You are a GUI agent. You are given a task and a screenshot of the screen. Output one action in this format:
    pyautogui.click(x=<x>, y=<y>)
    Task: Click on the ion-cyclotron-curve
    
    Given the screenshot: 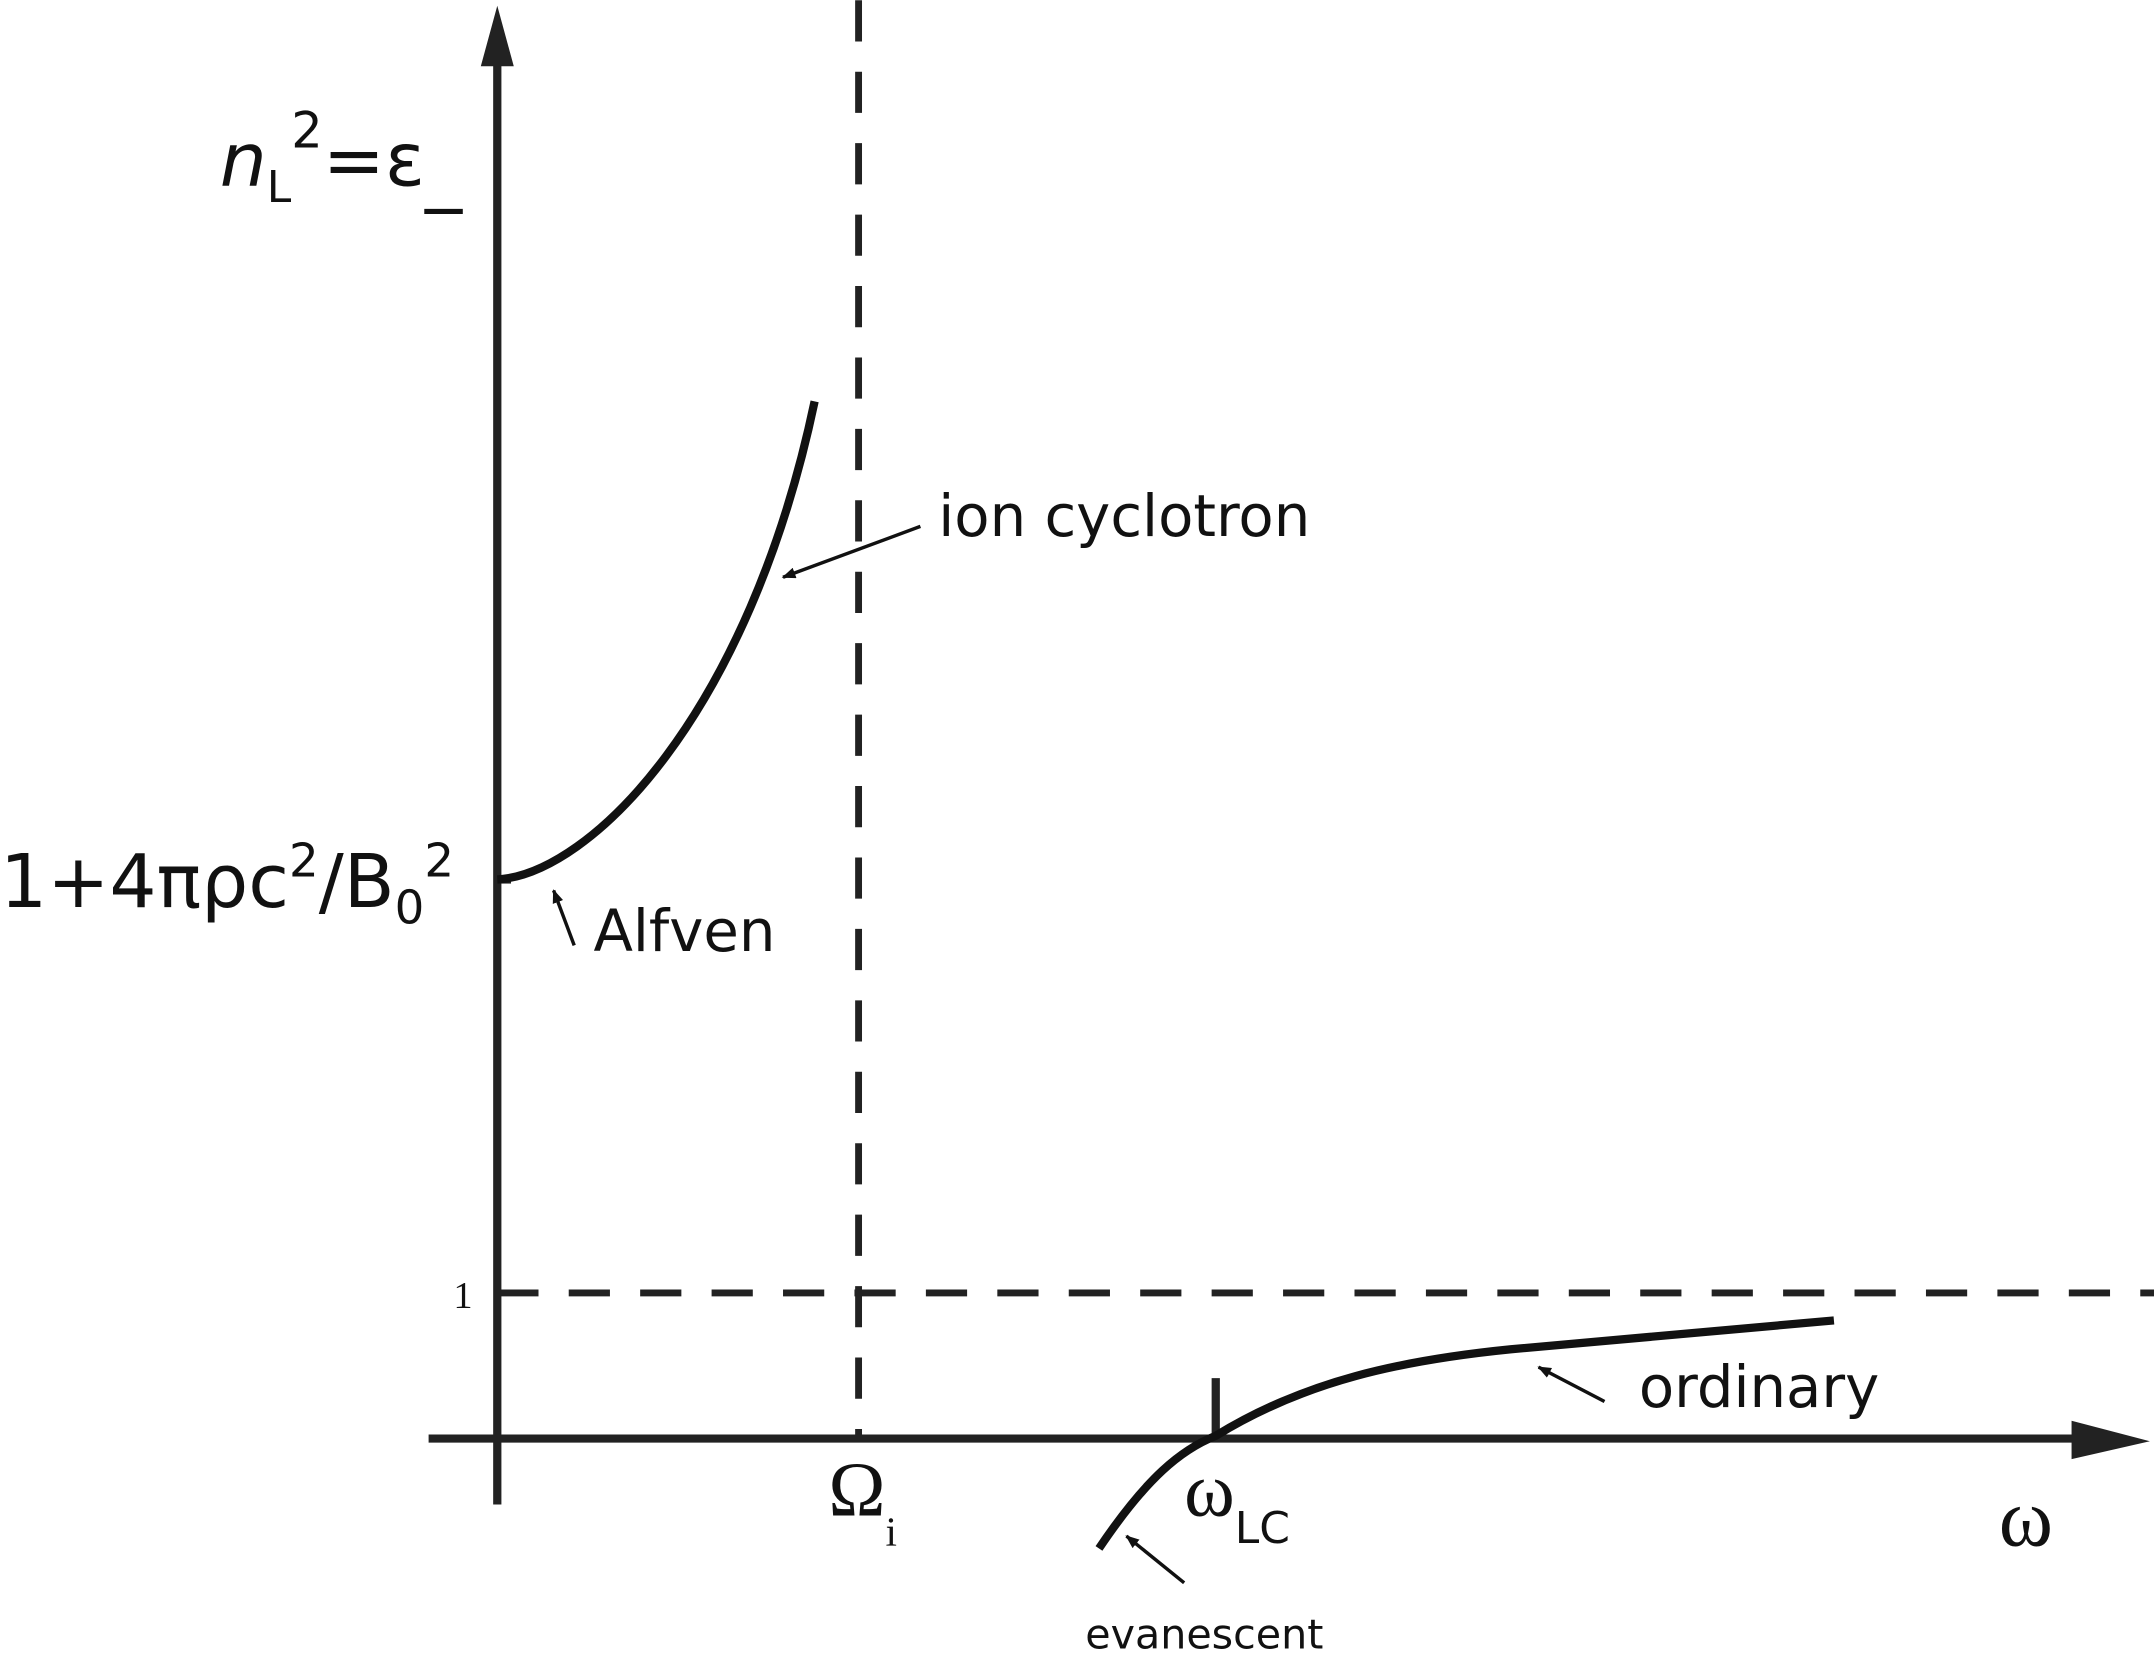 What is the action you would take?
    pyautogui.click(x=658, y=642)
    